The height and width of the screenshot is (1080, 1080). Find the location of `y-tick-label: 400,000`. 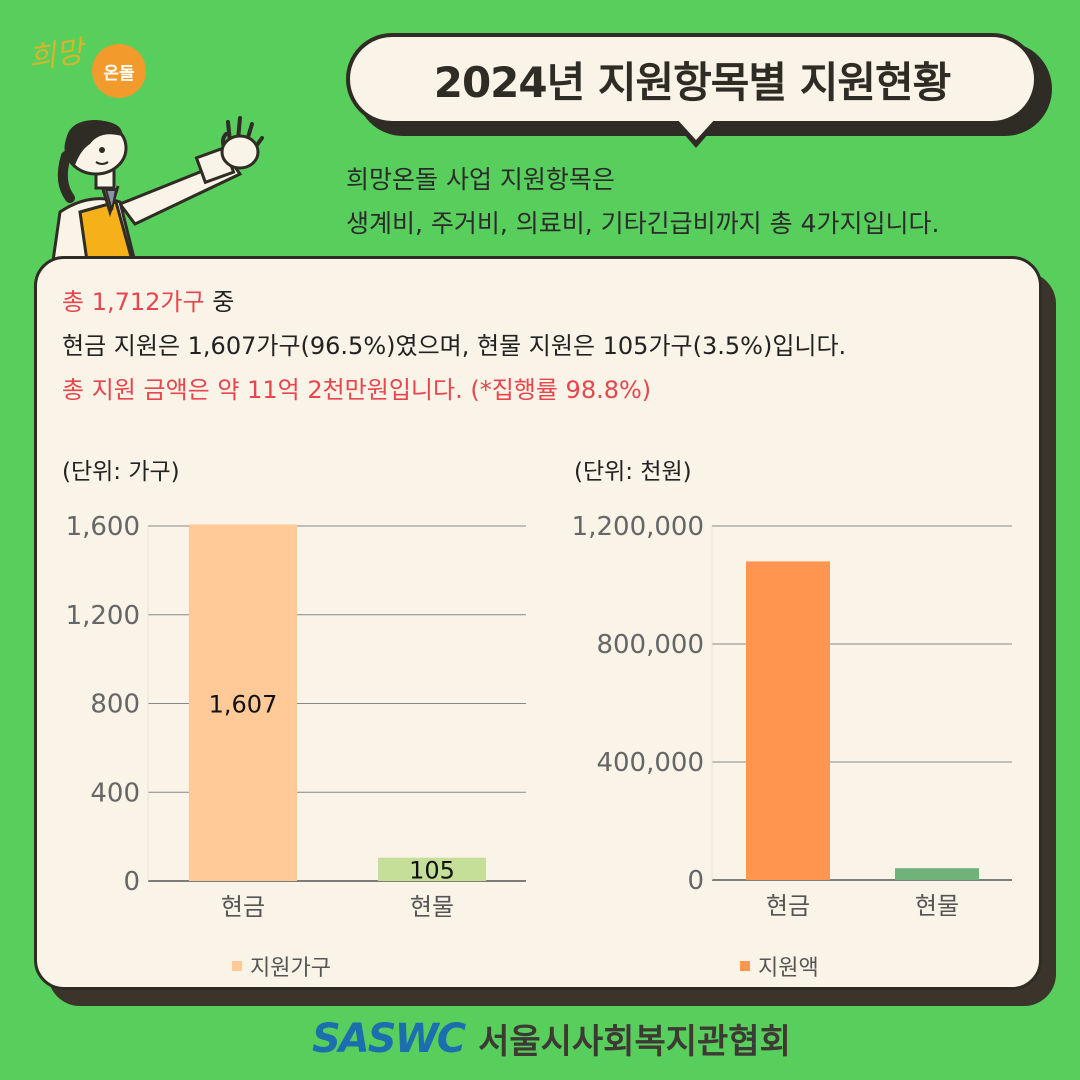

y-tick-label: 400,000 is located at coordinates (650, 763).